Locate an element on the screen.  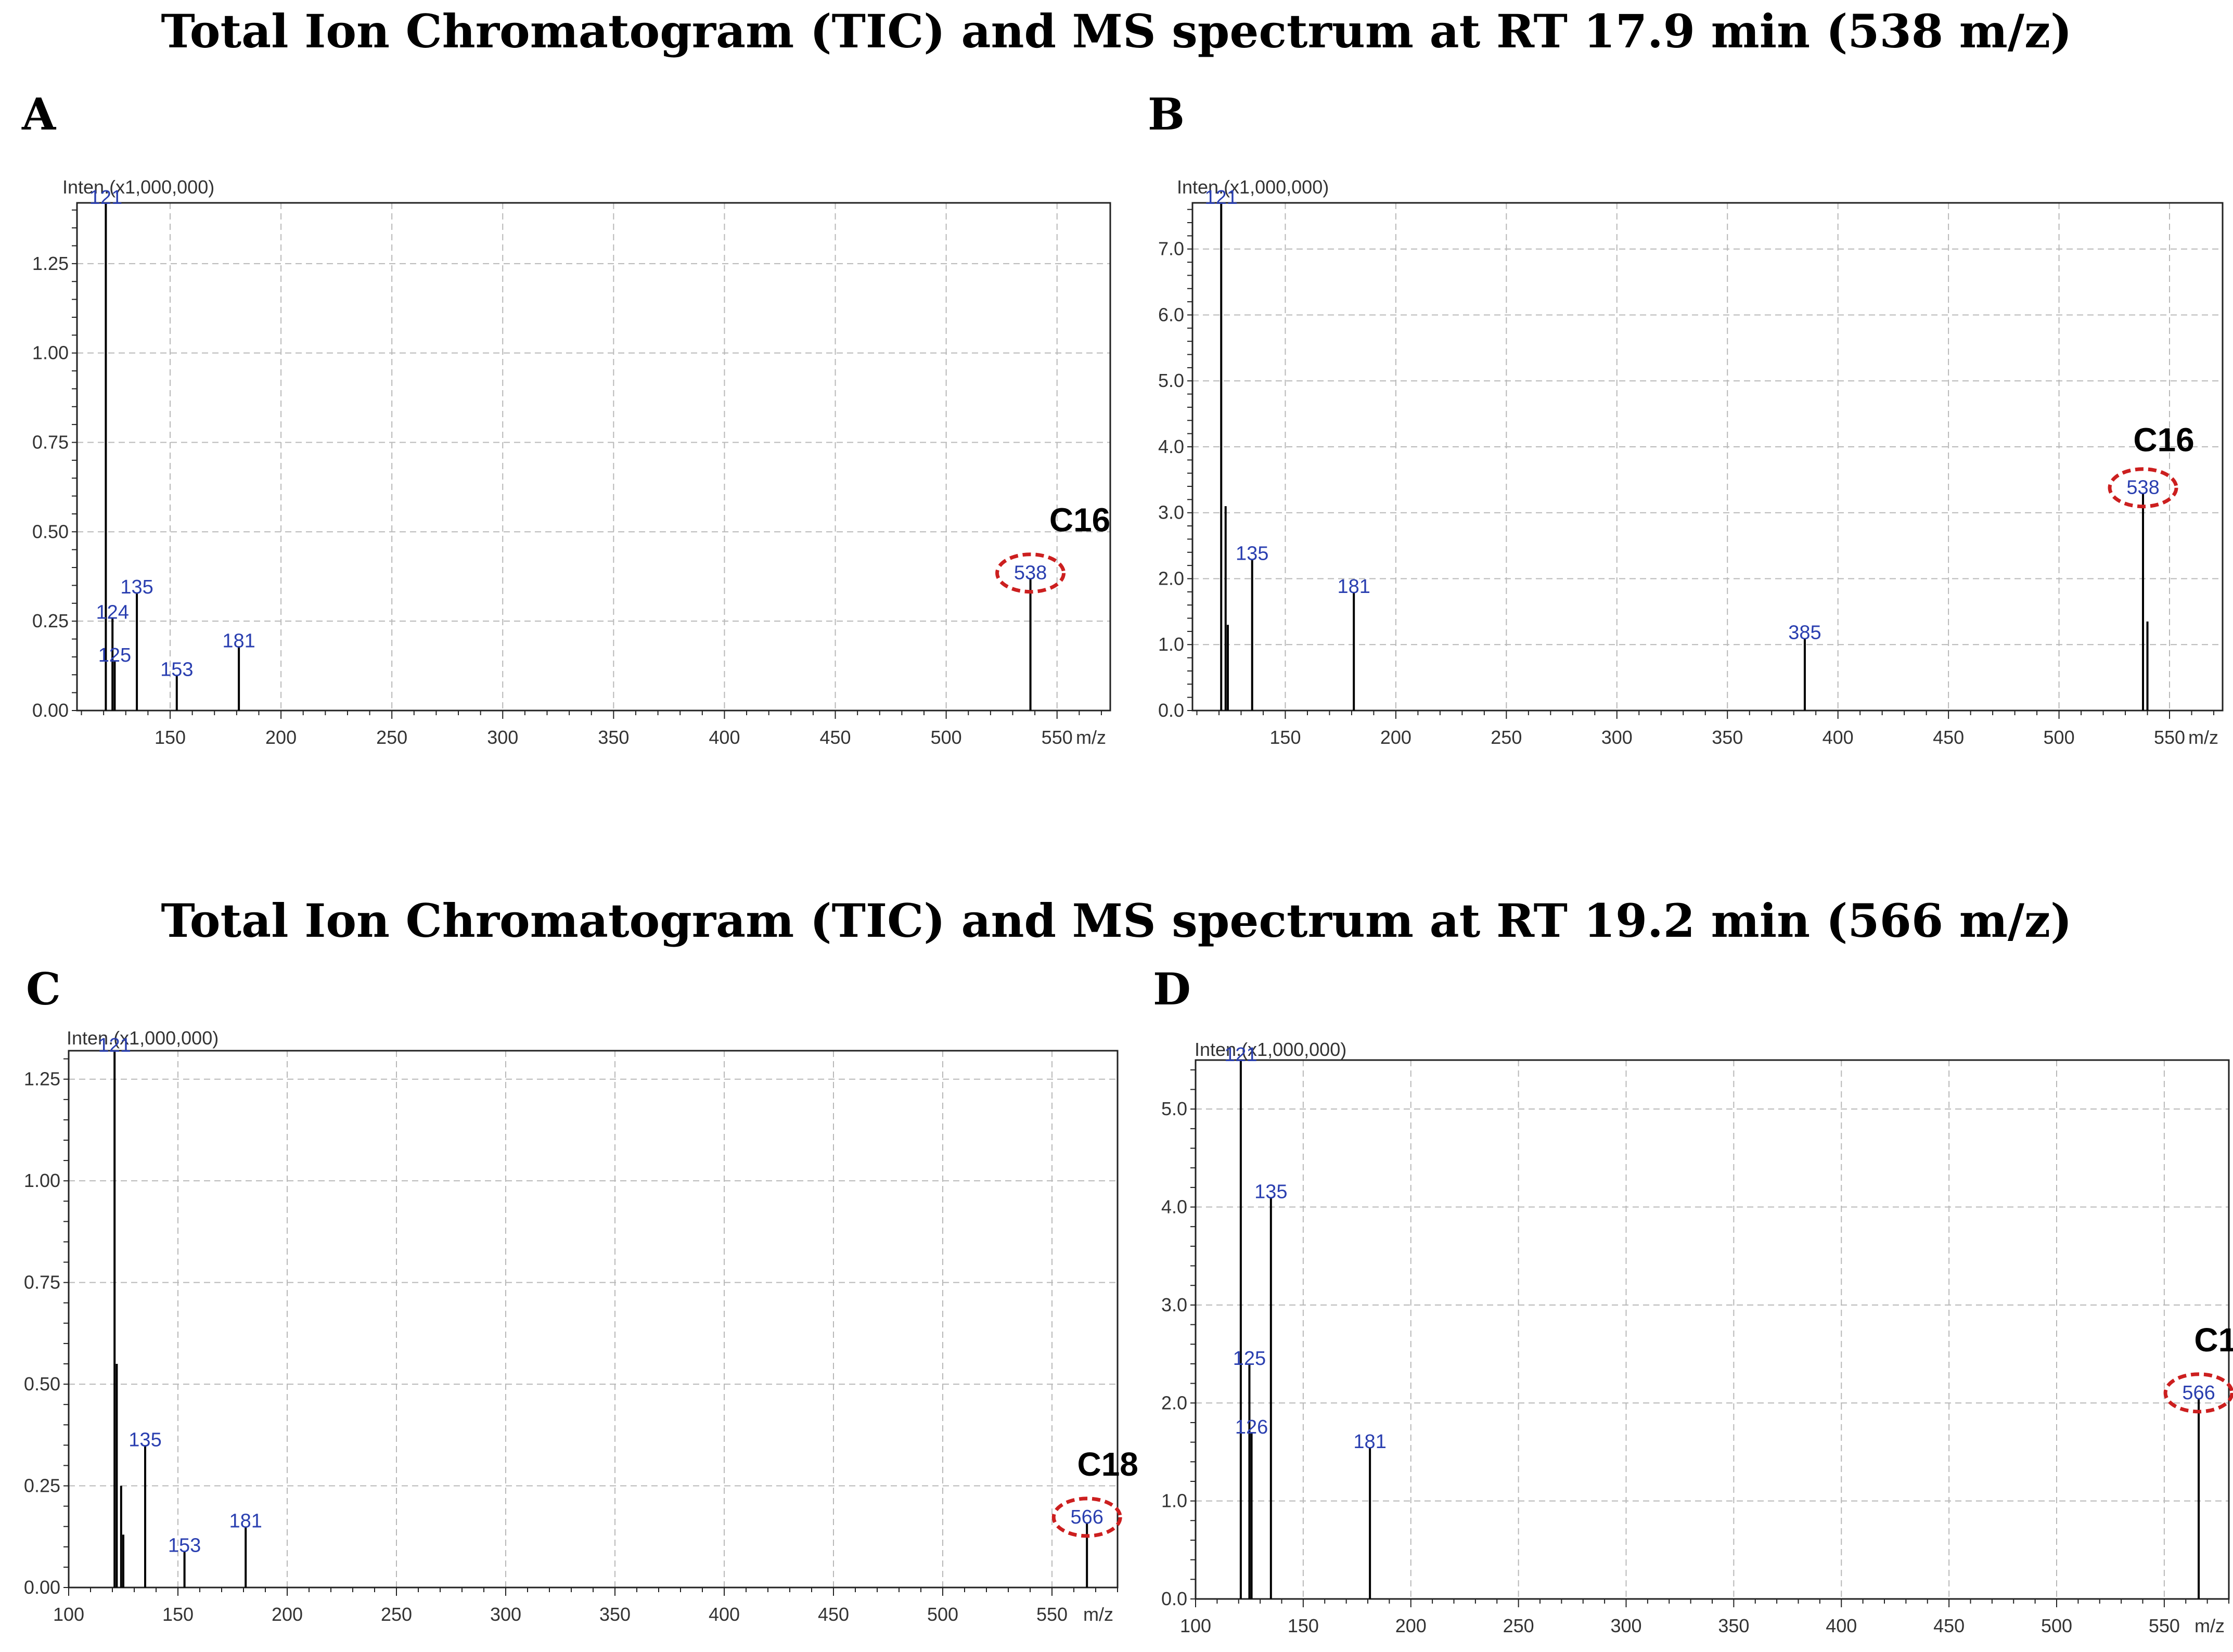
peak-label: 125 is located at coordinates (1249, 1359).